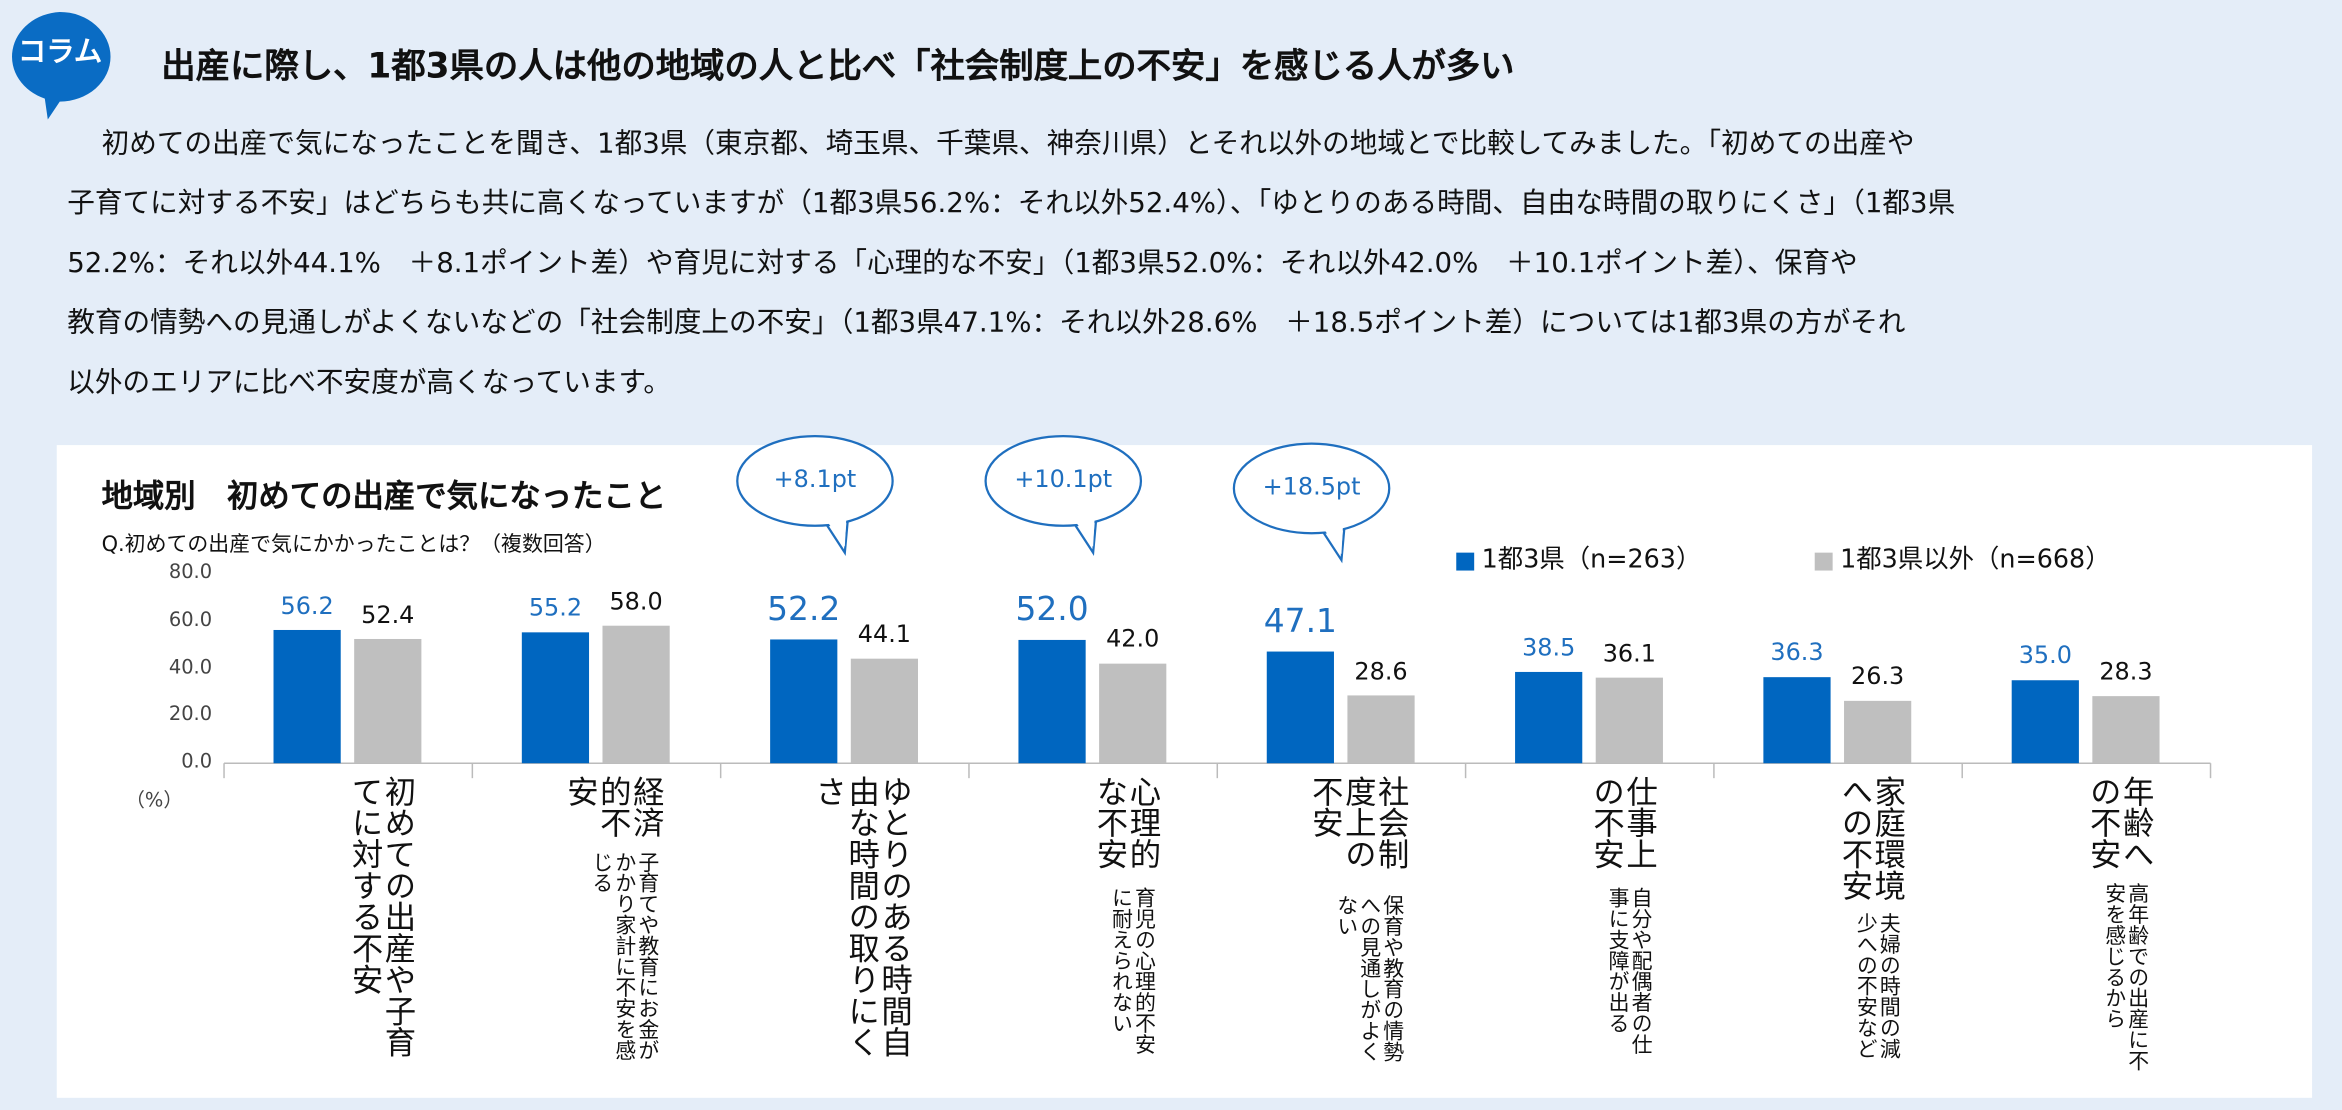 The image size is (2342, 1110). I want to click on legend-label: 1都3県（n=263）, so click(1591, 560).